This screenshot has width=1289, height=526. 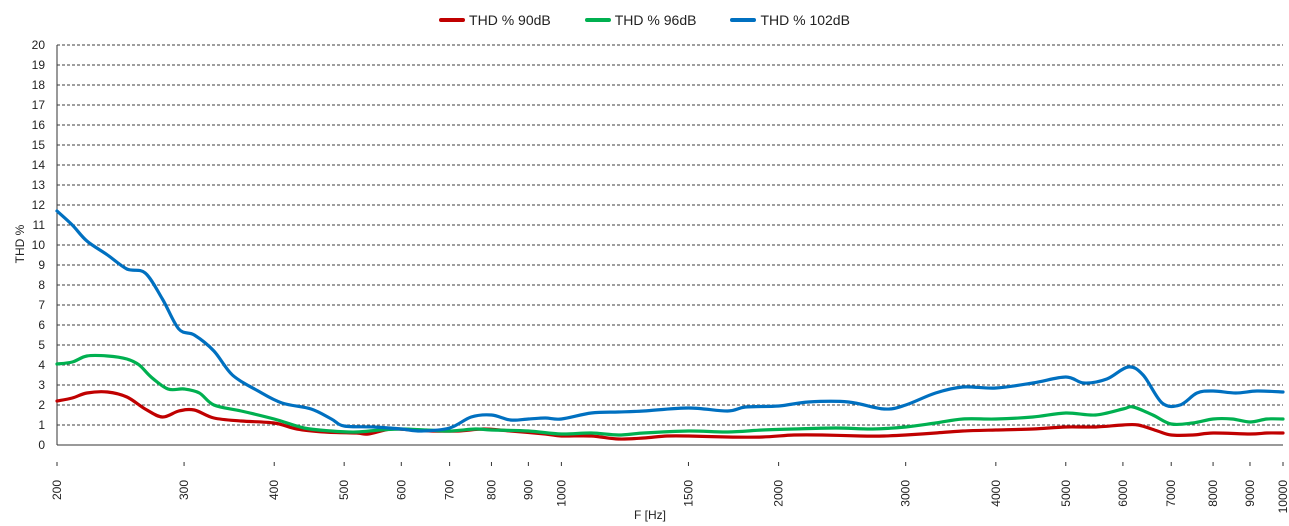 I want to click on legend-swatch-102db, so click(x=743, y=20).